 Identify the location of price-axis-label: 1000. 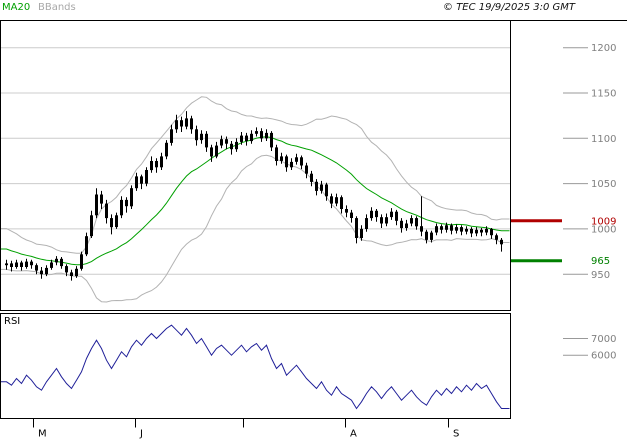
(603, 229).